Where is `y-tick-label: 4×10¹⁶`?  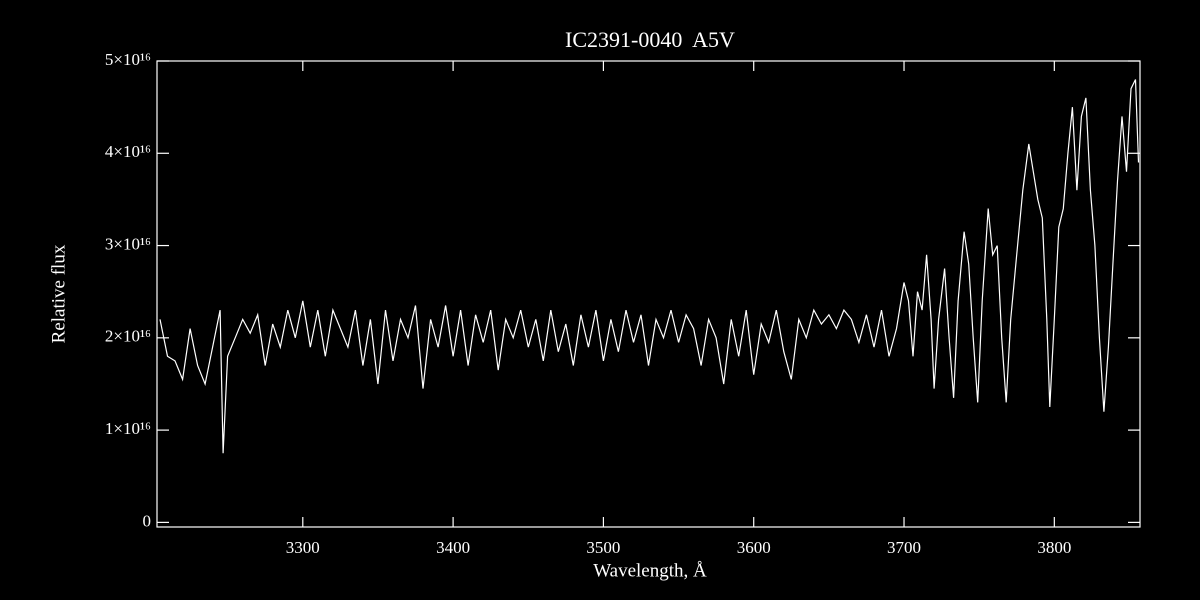 y-tick-label: 4×10¹⁶ is located at coordinates (128, 151).